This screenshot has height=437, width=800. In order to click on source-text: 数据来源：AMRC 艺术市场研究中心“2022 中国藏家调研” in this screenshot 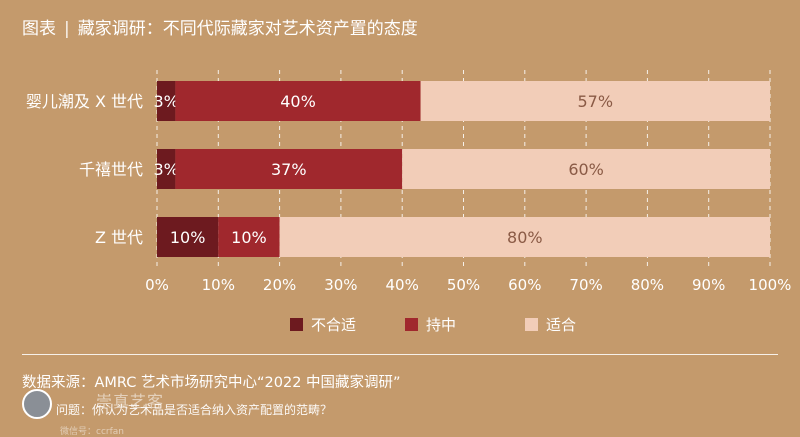, I will do `click(211, 383)`.